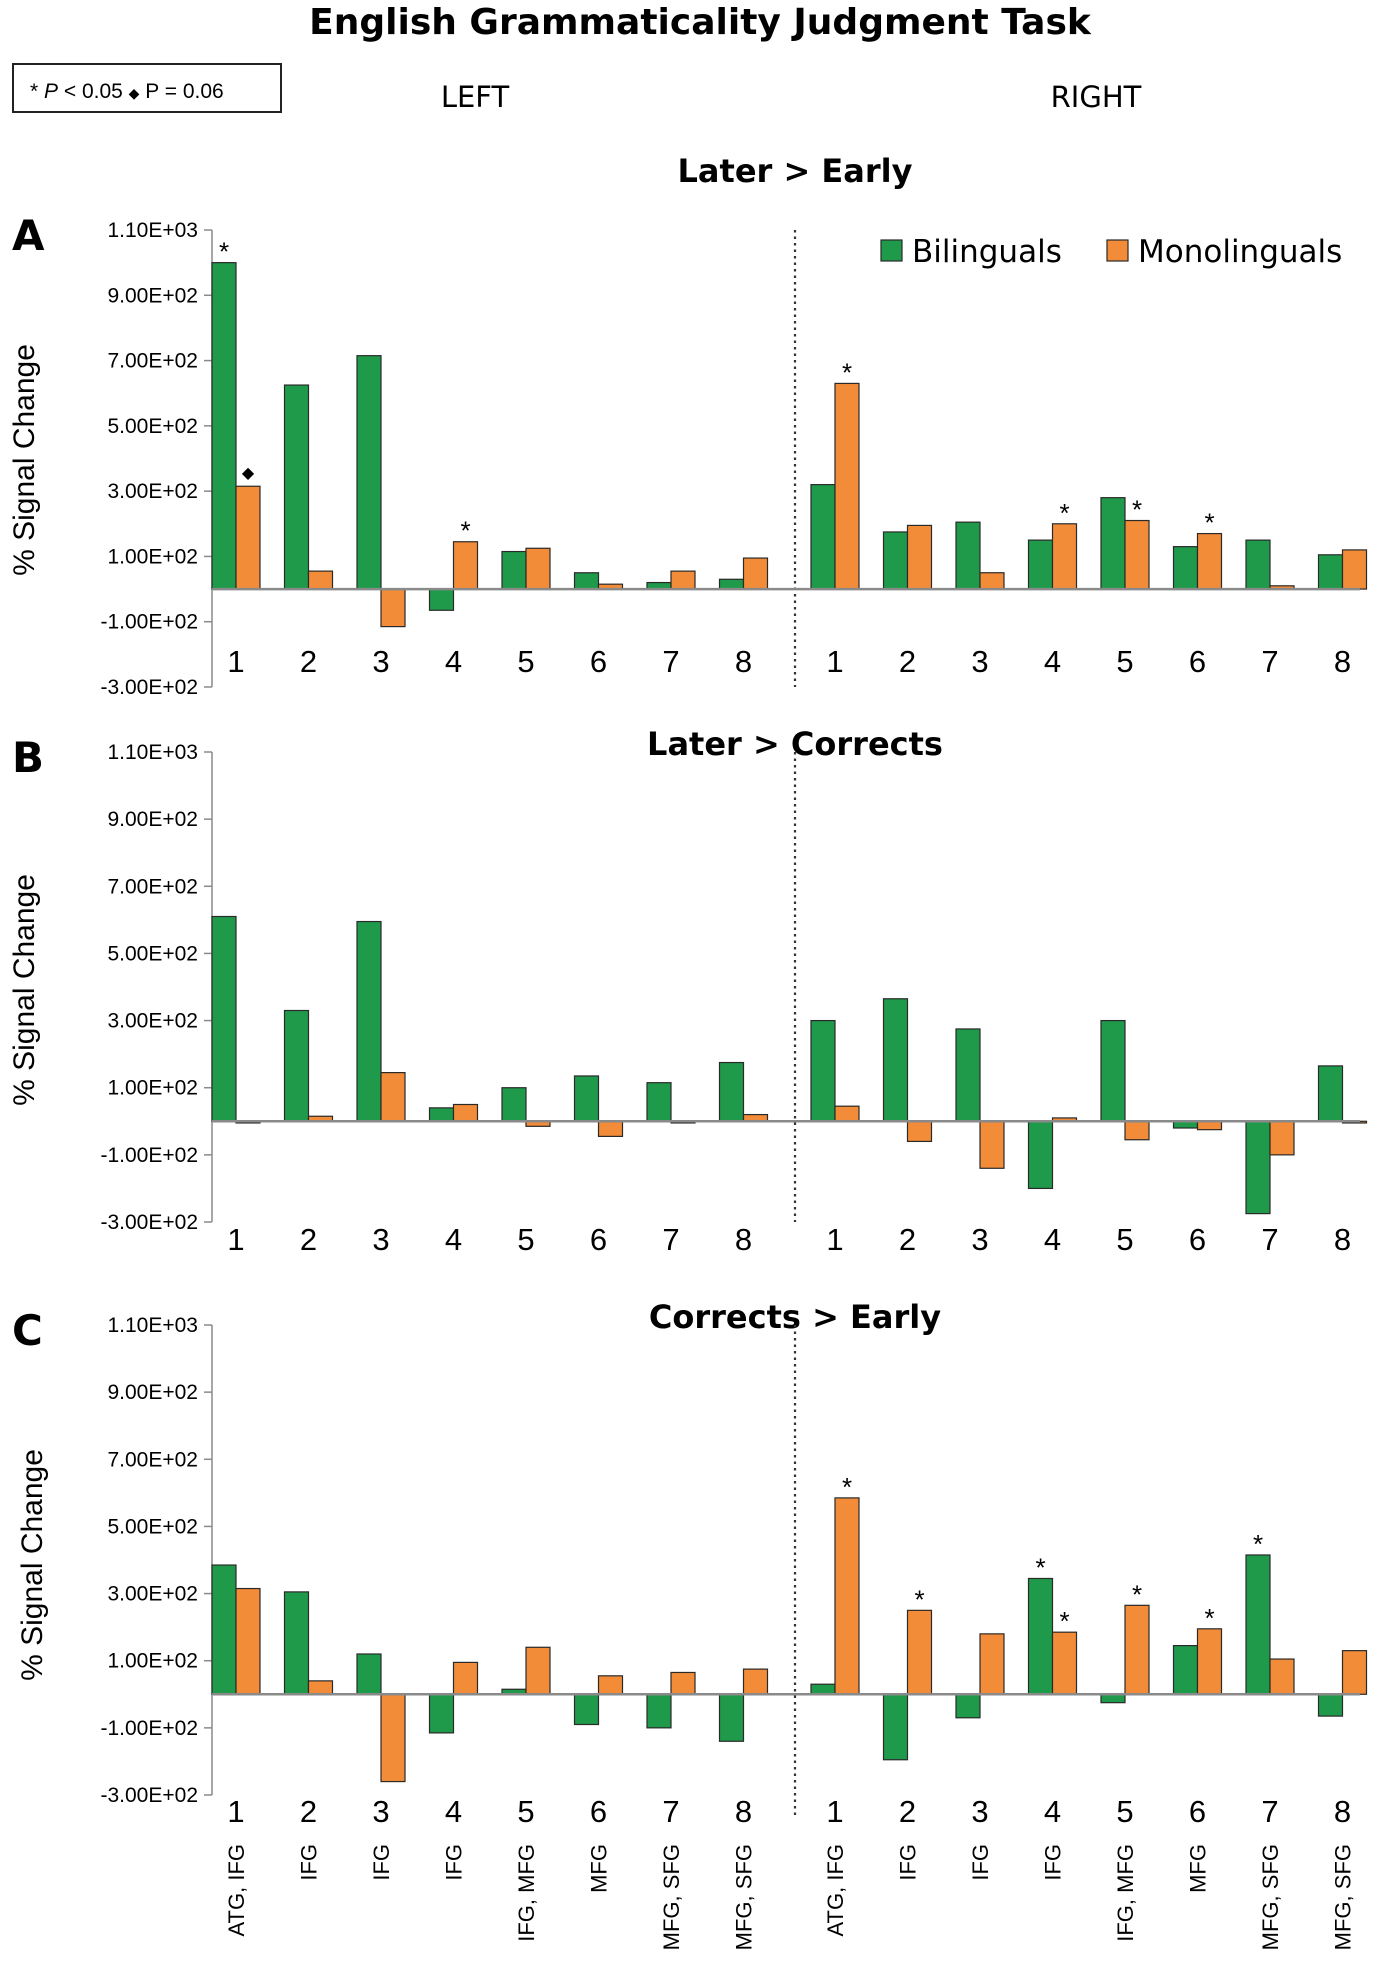  What do you see at coordinates (795, 744) in the screenshot?
I see `panel-title: Later > Corrects` at bounding box center [795, 744].